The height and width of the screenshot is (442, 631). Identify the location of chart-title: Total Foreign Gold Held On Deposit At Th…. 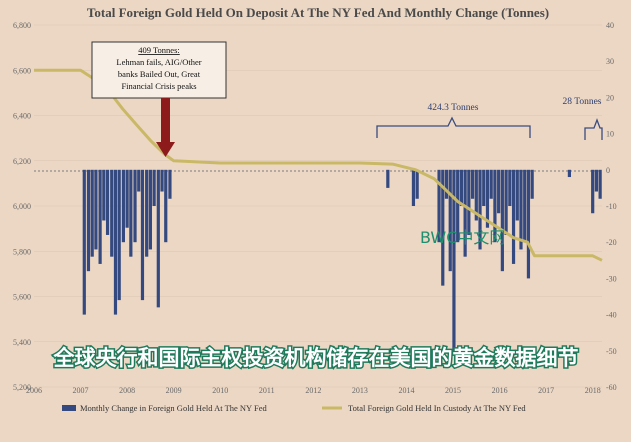
(318, 12).